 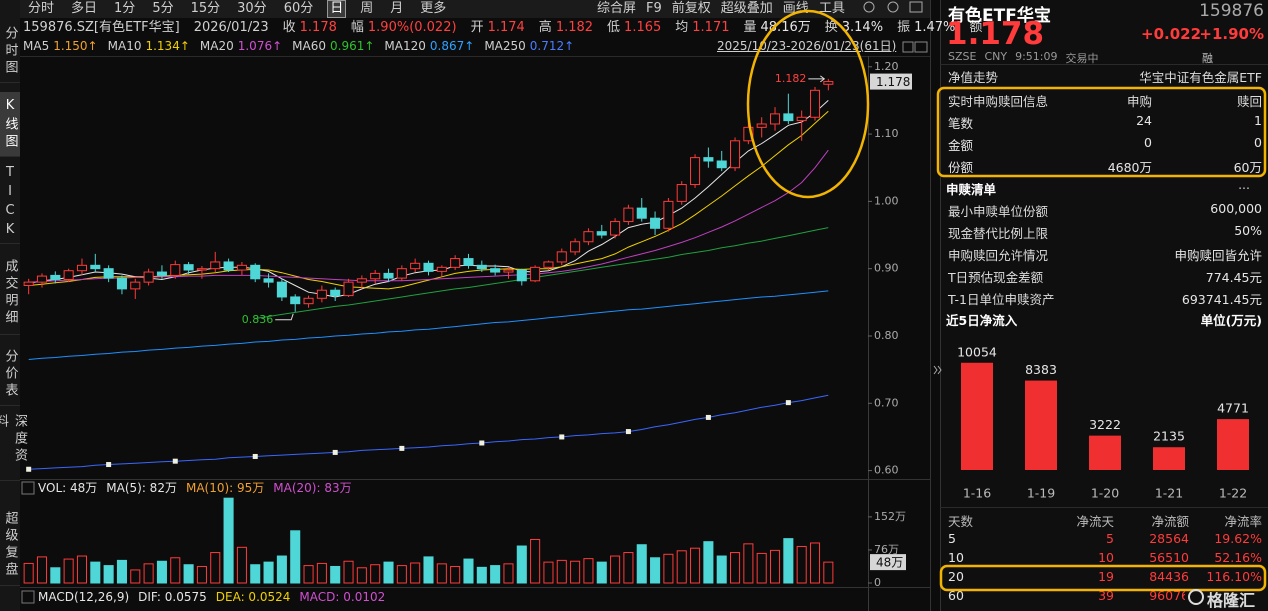 What do you see at coordinates (886, 402) in the screenshot?
I see `y-tick-label: 0.70` at bounding box center [886, 402].